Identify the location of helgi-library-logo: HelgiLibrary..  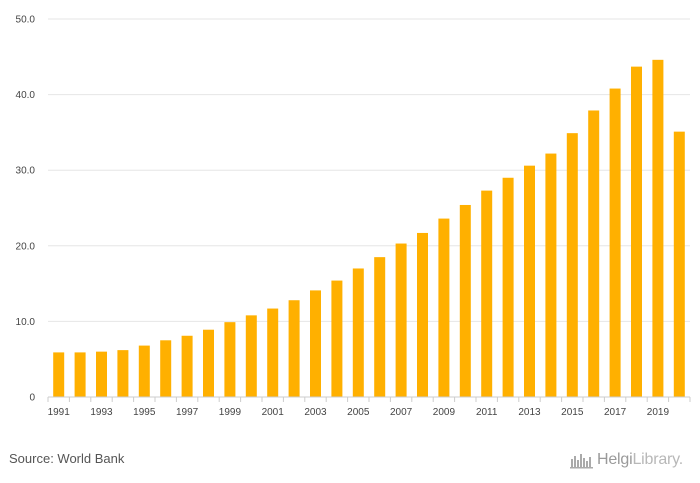
(626, 460).